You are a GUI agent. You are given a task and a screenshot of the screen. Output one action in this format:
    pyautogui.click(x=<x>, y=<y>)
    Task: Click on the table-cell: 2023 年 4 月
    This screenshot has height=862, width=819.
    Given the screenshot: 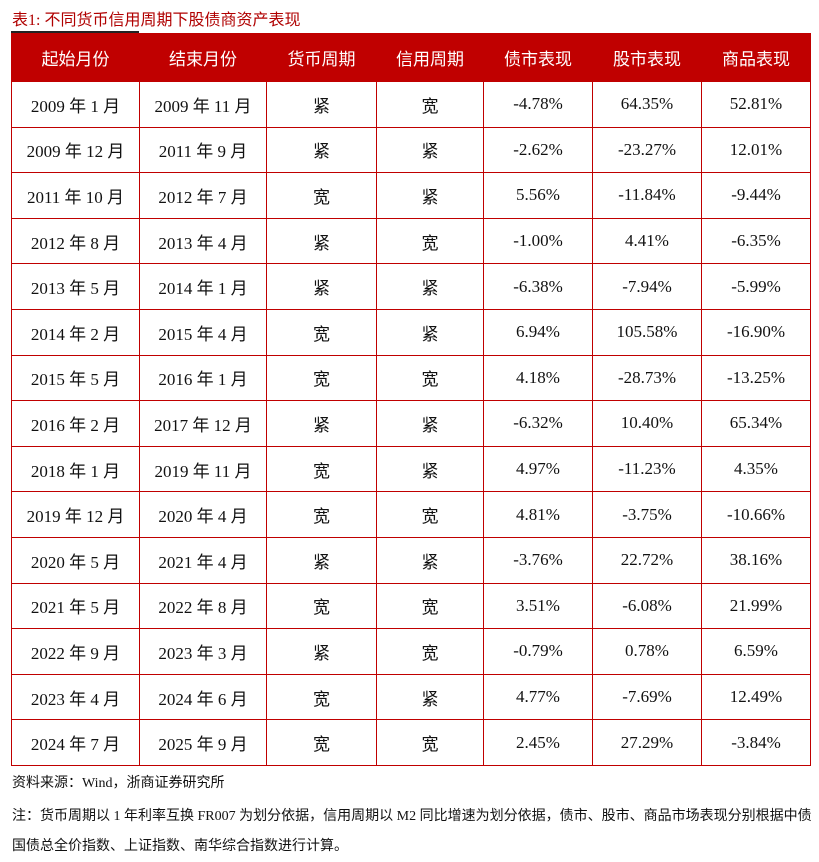 What is the action you would take?
    pyautogui.click(x=75, y=697)
    